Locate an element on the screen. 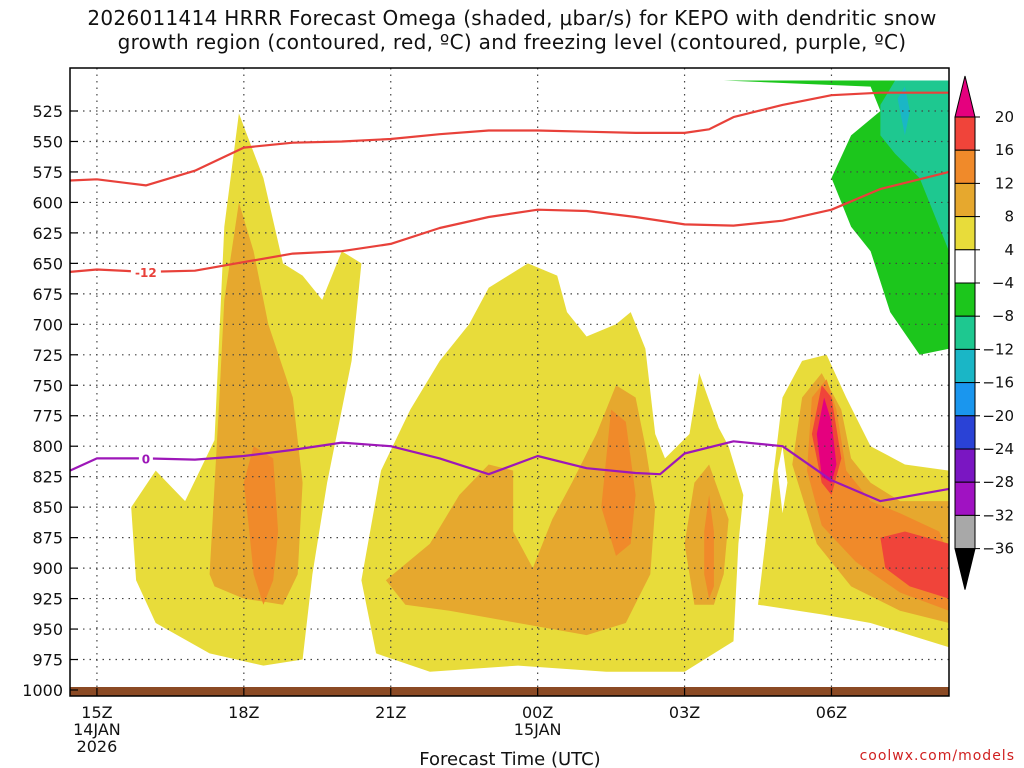 This screenshot has height=768, width=1024. colorbar-label-6: −8 is located at coordinates (1003, 316).